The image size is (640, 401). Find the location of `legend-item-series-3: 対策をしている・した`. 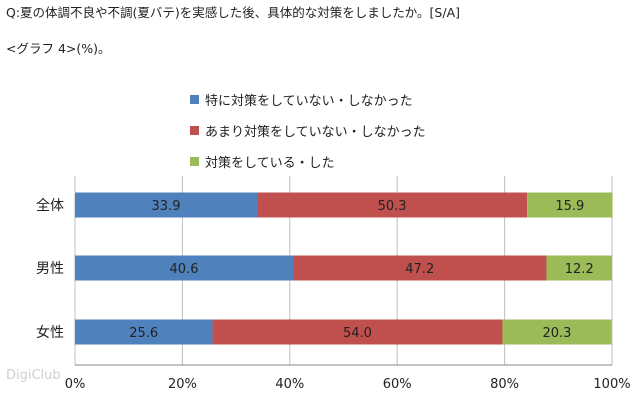

legend-item-series-3: 対策をしている・した is located at coordinates (308, 161).